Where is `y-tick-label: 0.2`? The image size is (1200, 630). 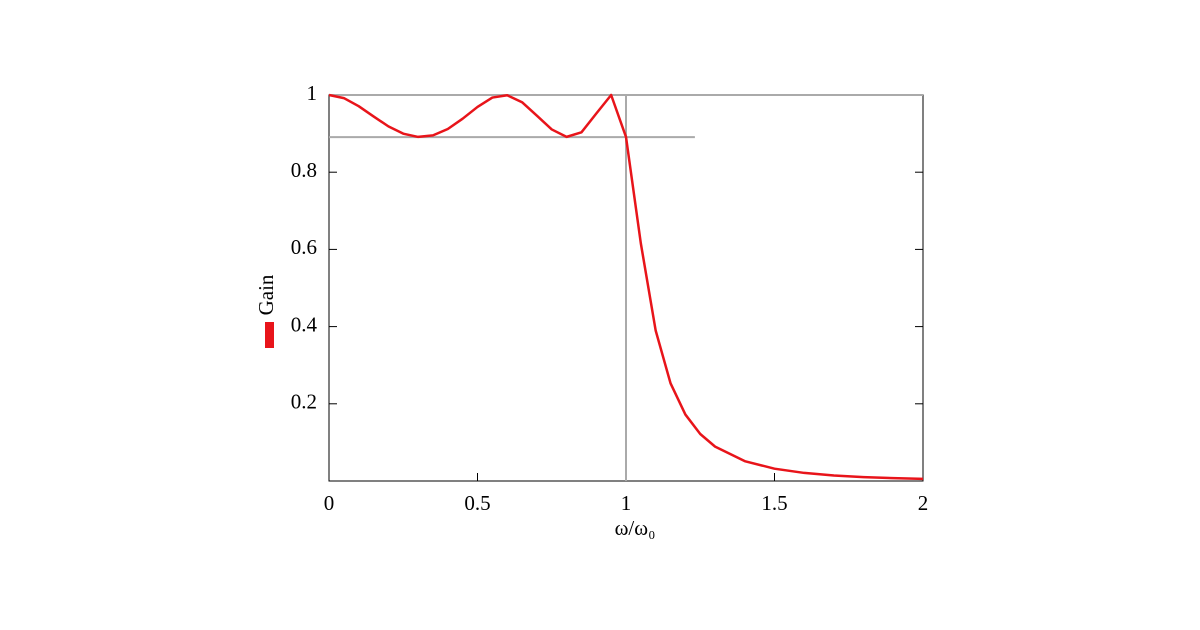 y-tick-label: 0.2 is located at coordinates (304, 402).